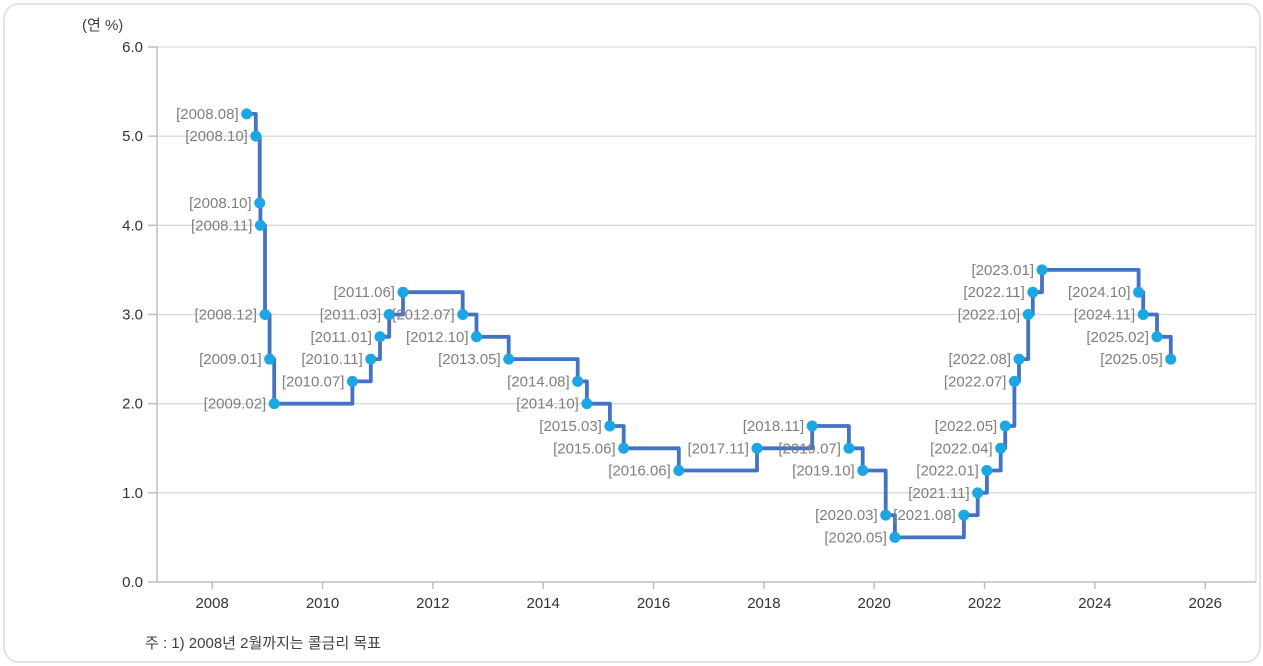  Describe the element at coordinates (855, 537) in the screenshot. I see `data-point-label: [2020.05]` at that location.